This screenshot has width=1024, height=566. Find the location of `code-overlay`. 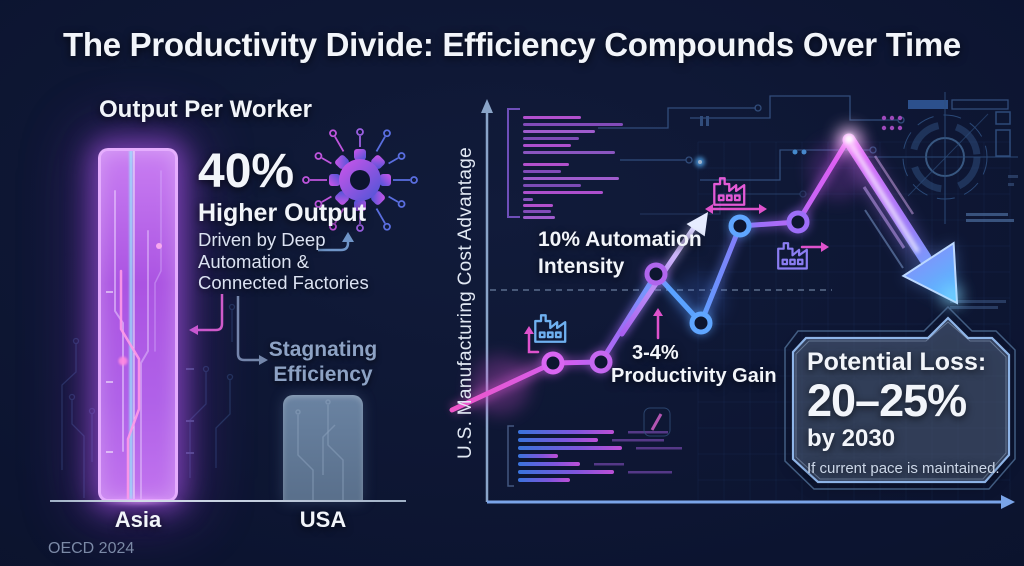

code-overlay is located at coordinates (565, 163).